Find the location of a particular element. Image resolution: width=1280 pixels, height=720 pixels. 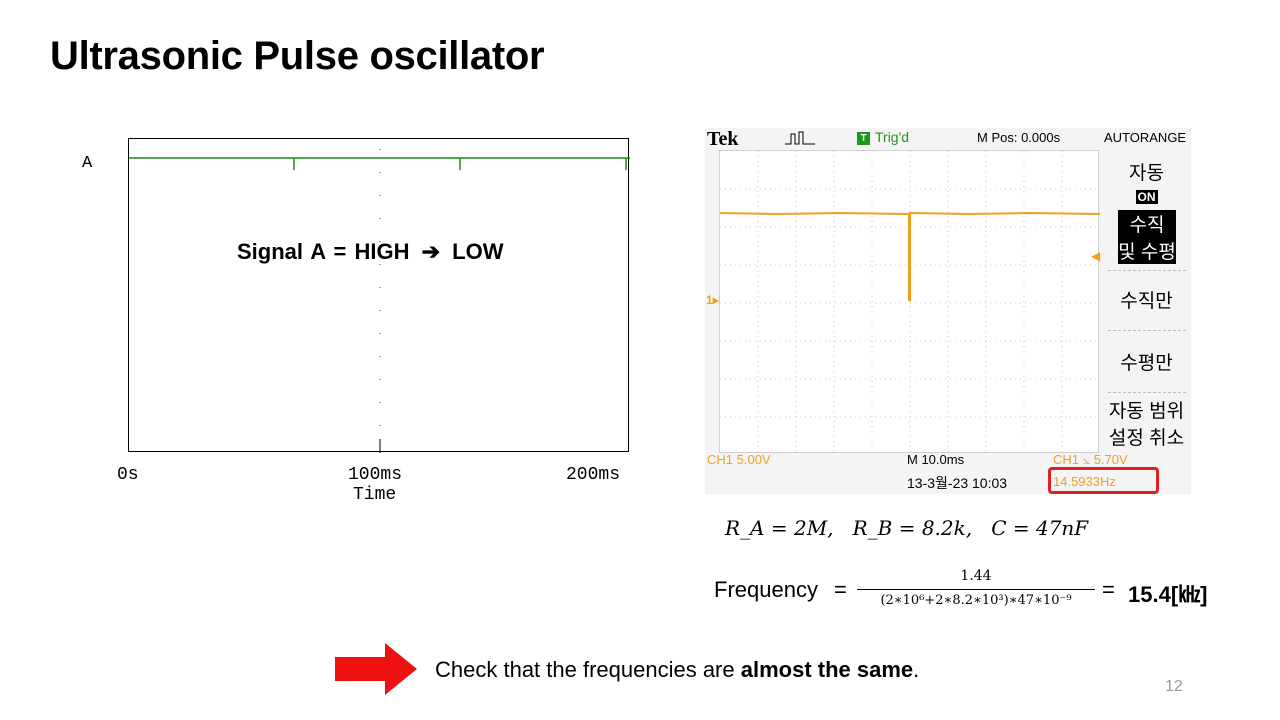

m-position: M Pos: 0.000s is located at coordinates (1019, 137).